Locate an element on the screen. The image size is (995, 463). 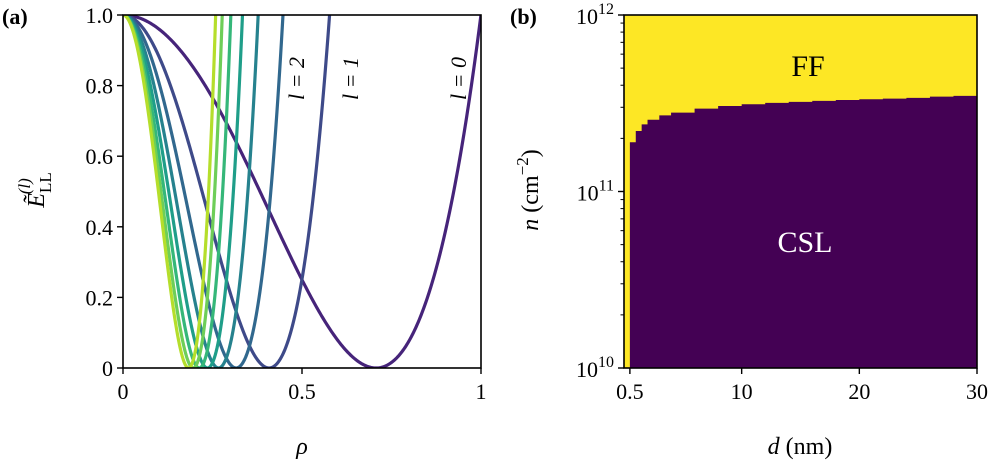
curve-l3 is located at coordinates (191, 191).